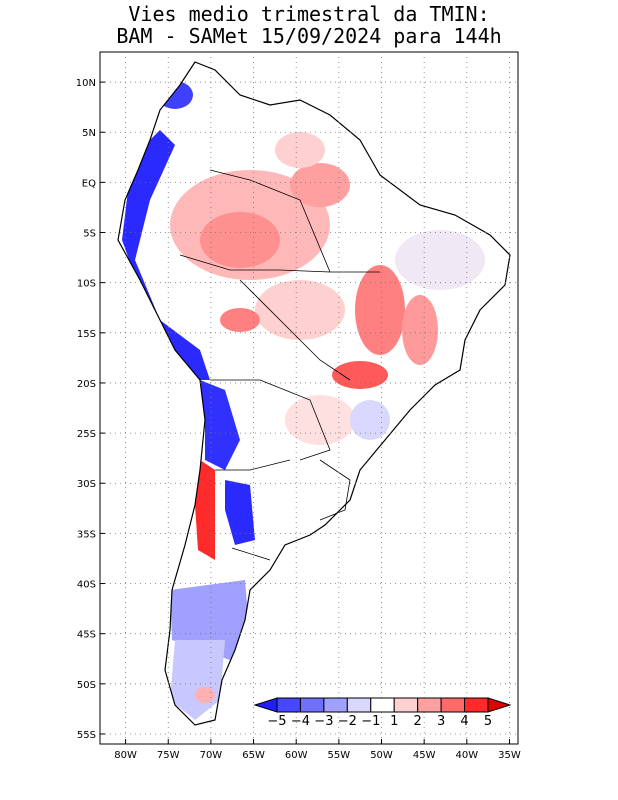  What do you see at coordinates (86, 685) in the screenshot?
I see `lat-label: 50S` at bounding box center [86, 685].